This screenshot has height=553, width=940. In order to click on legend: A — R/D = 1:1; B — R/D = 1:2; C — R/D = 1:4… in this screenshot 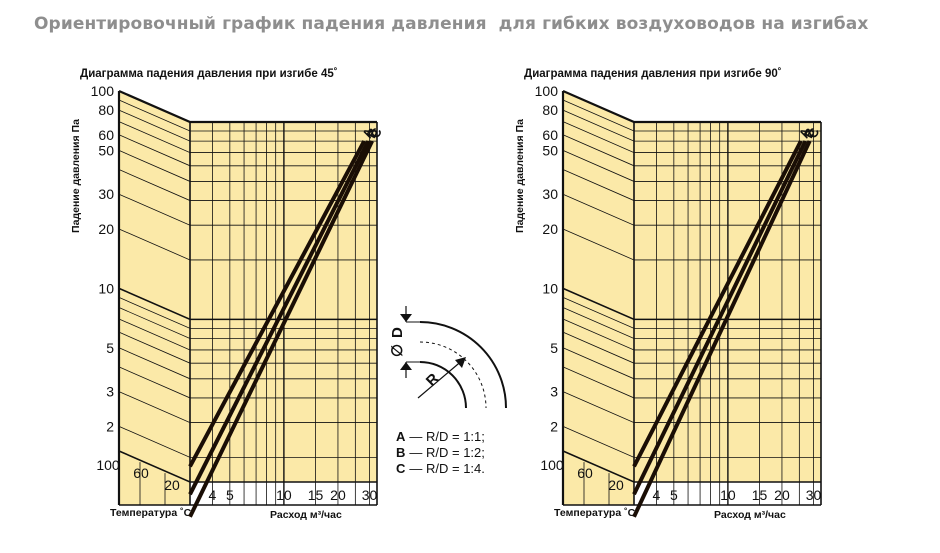, I will do `click(440, 452)`.